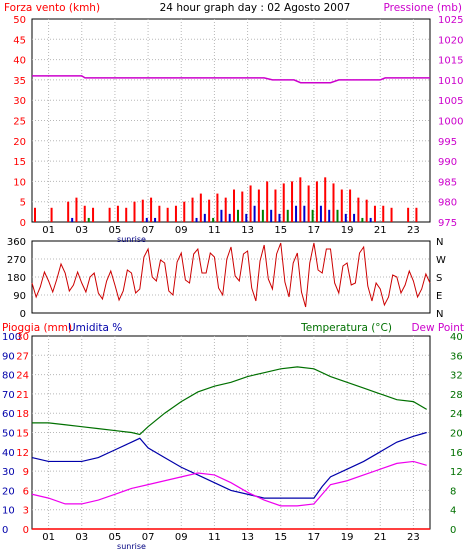 This screenshot has height=556, width=466. Describe the element at coordinates (181, 537) in the screenshot. I see `humidity-hour-label: 09` at that location.